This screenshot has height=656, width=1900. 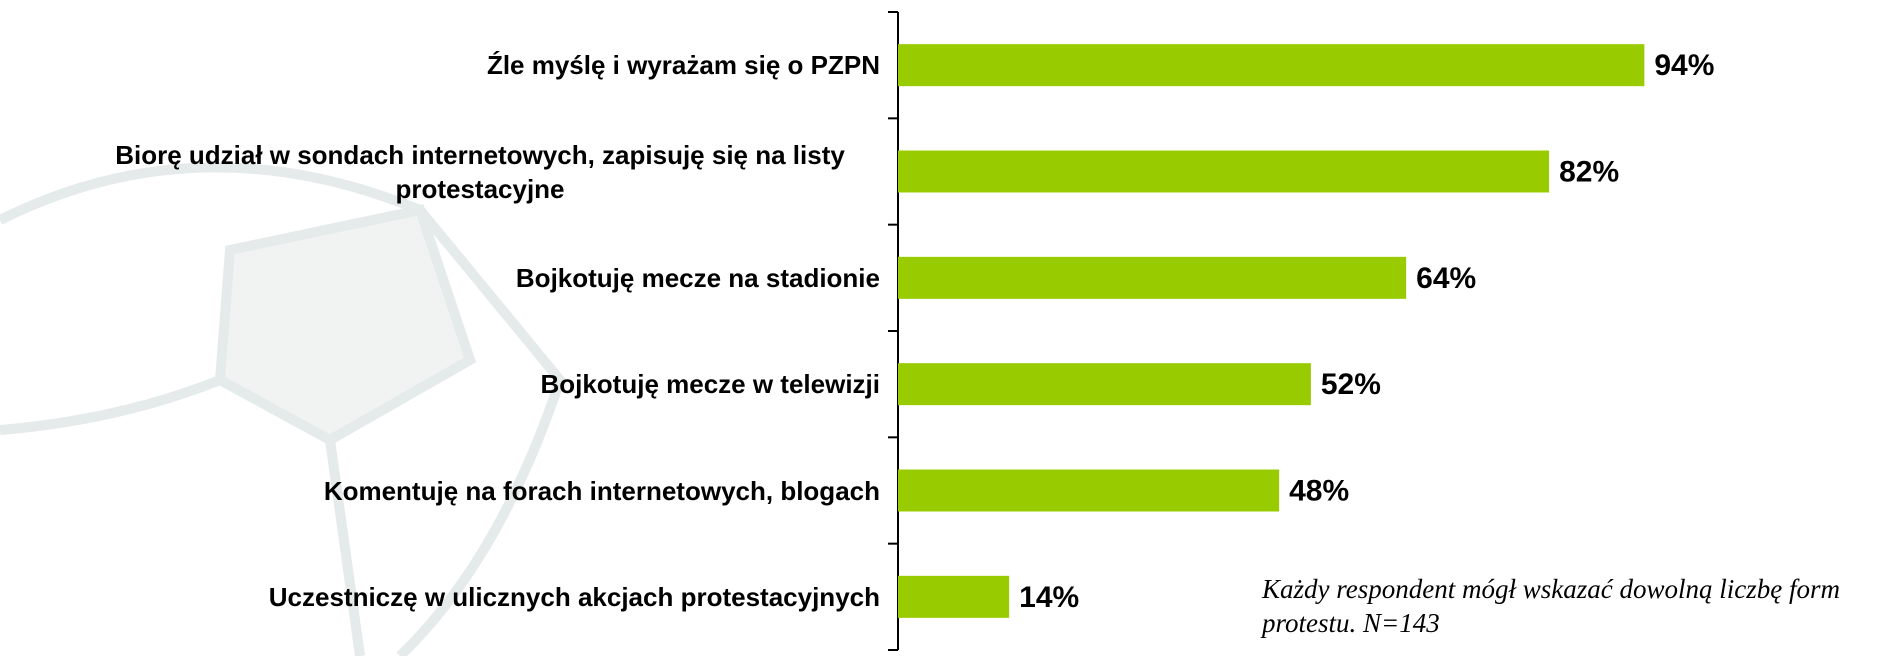 What do you see at coordinates (1049, 597) in the screenshot?
I see `value-label: 14%` at bounding box center [1049, 597].